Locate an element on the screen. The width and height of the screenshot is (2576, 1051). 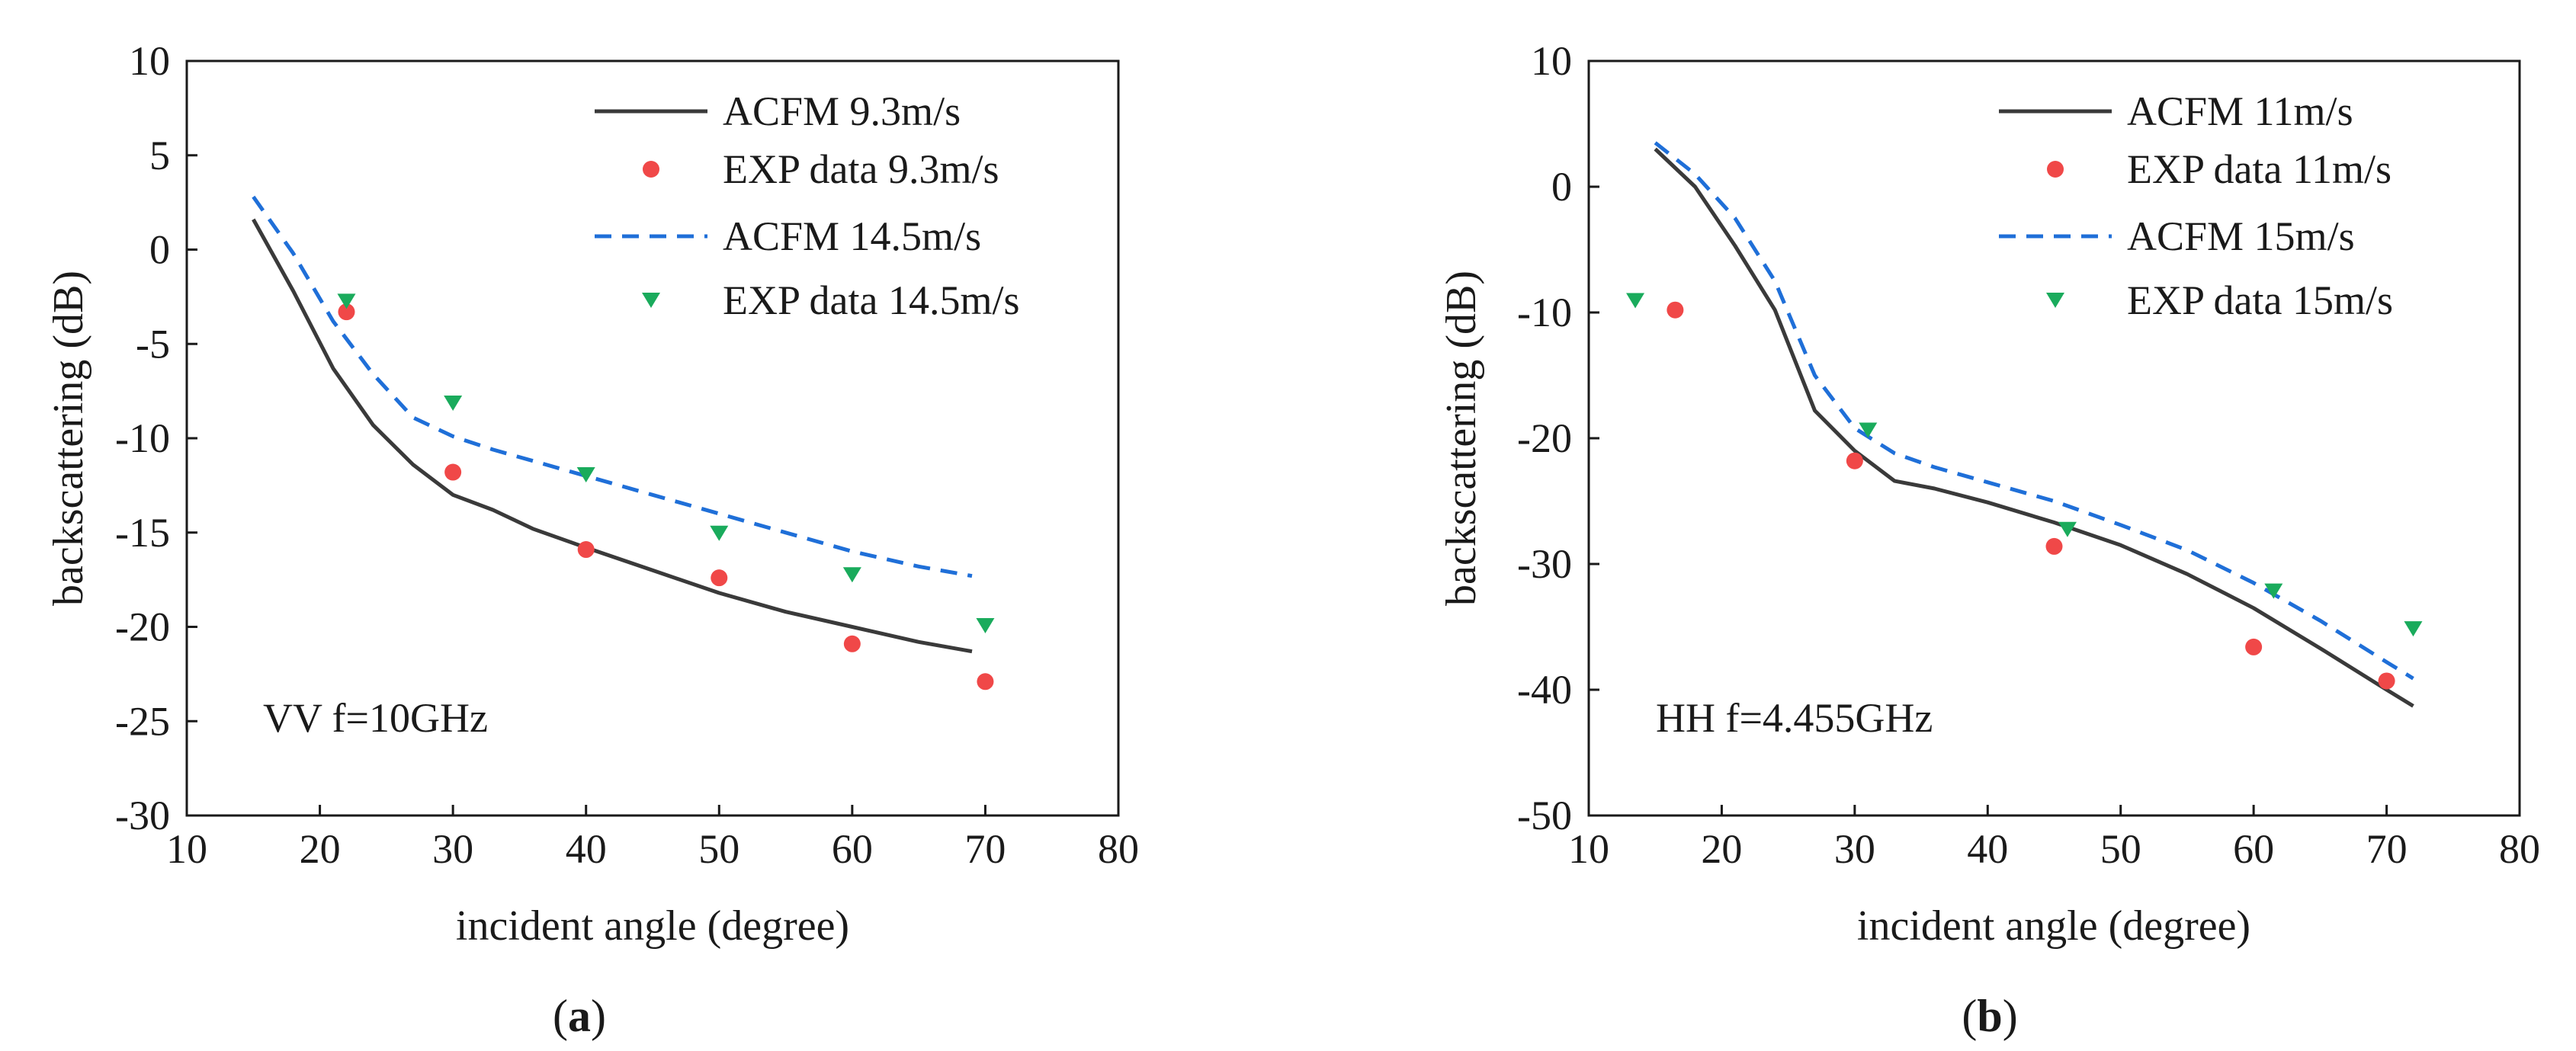
panel-a-caption-letter: a is located at coordinates (579, 1016).